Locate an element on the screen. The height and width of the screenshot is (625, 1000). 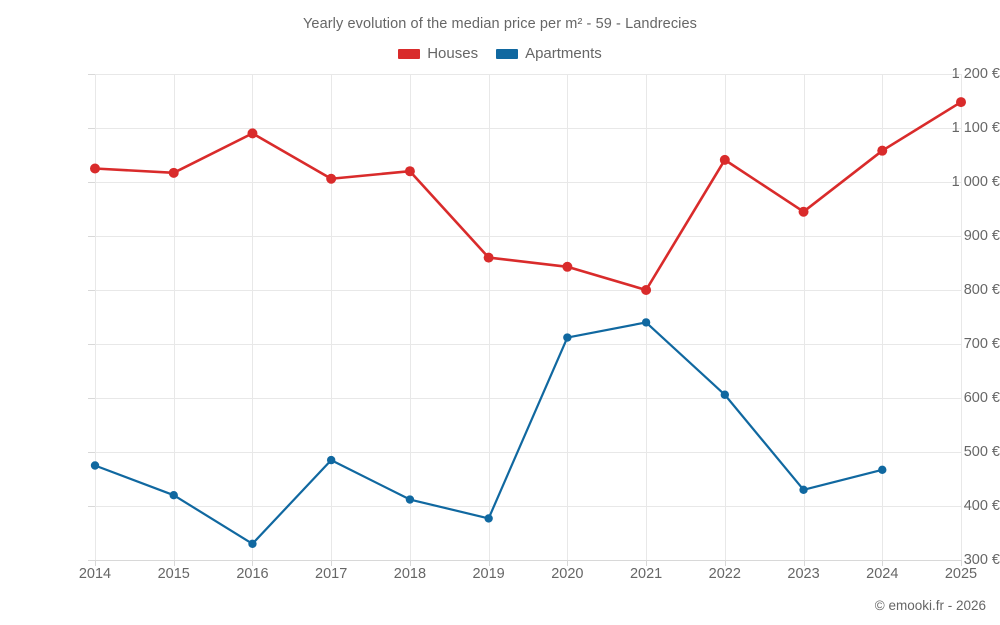
x-axis-tick-label: 2024 is located at coordinates (882, 574).